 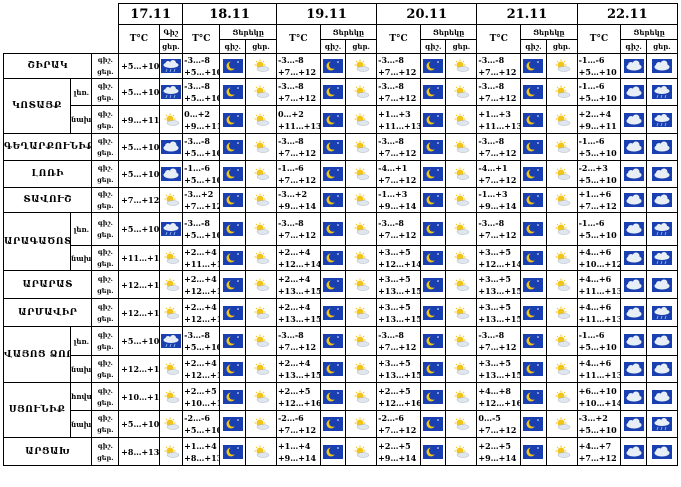 What do you see at coordinates (233, 46) in the screenshot?
I see `gish-header-1: գիշ.` at bounding box center [233, 46].